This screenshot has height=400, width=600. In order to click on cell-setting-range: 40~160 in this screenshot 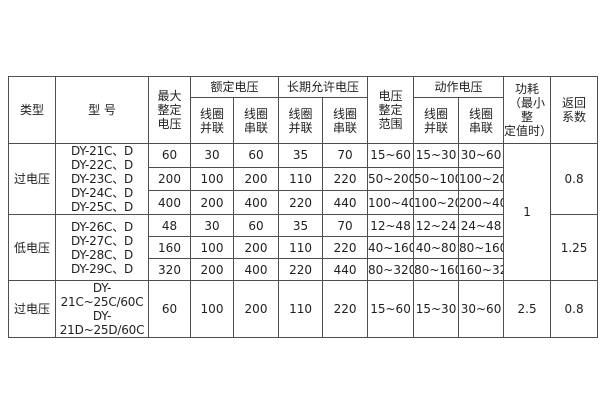, I will do `click(391, 247)`.